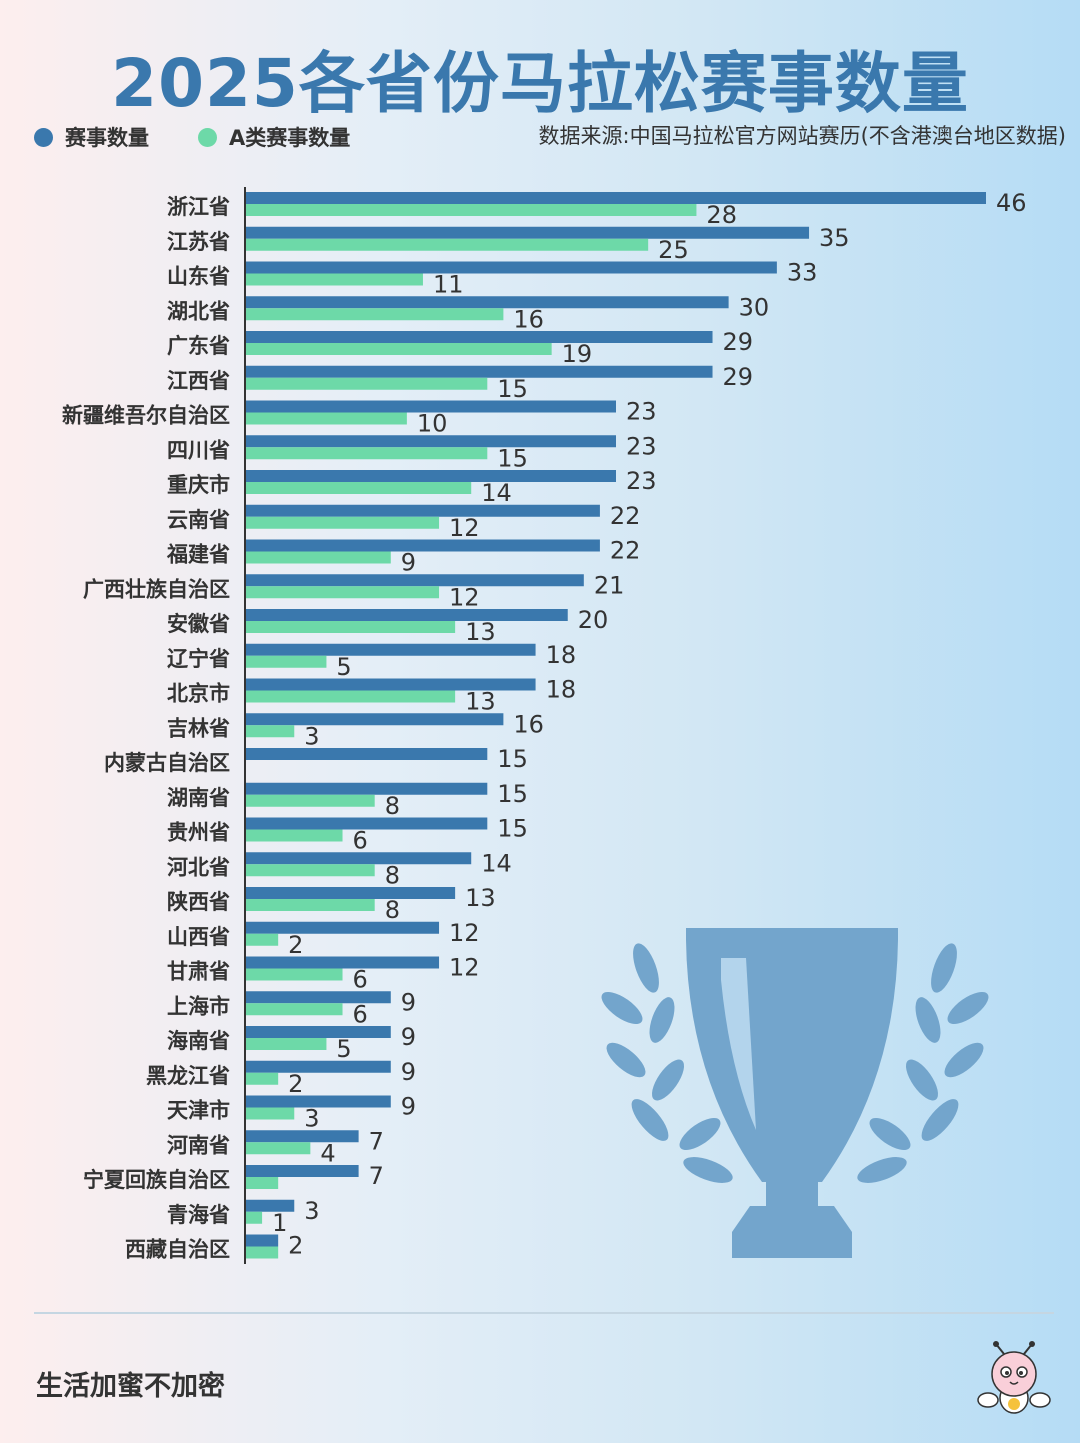 This screenshot has height=1443, width=1080. I want to click on value-label-a-class: 16, so click(528, 319).